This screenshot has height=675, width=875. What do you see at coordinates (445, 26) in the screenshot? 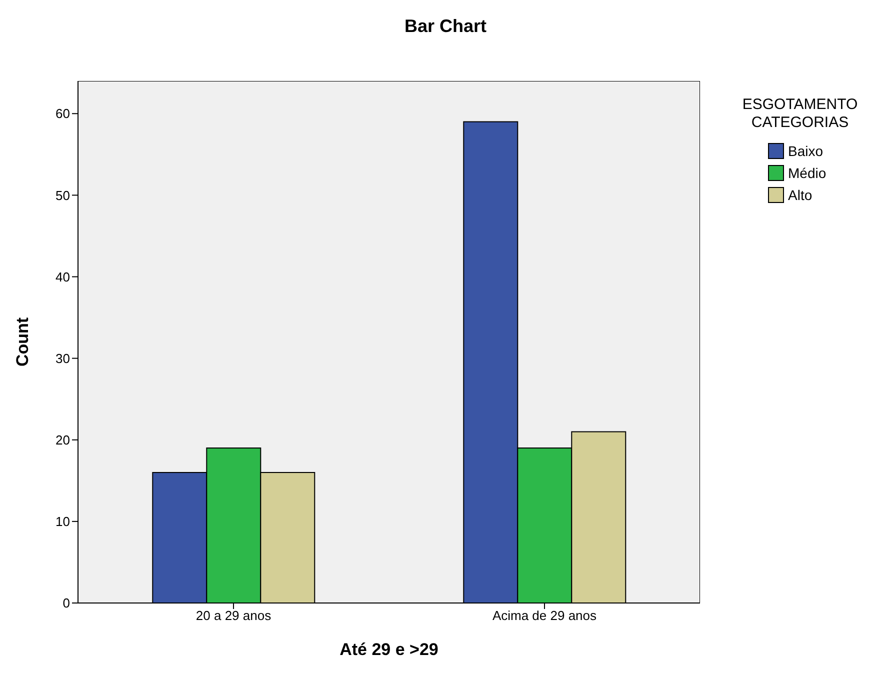
I see `chart-title: Bar Chart` at bounding box center [445, 26].